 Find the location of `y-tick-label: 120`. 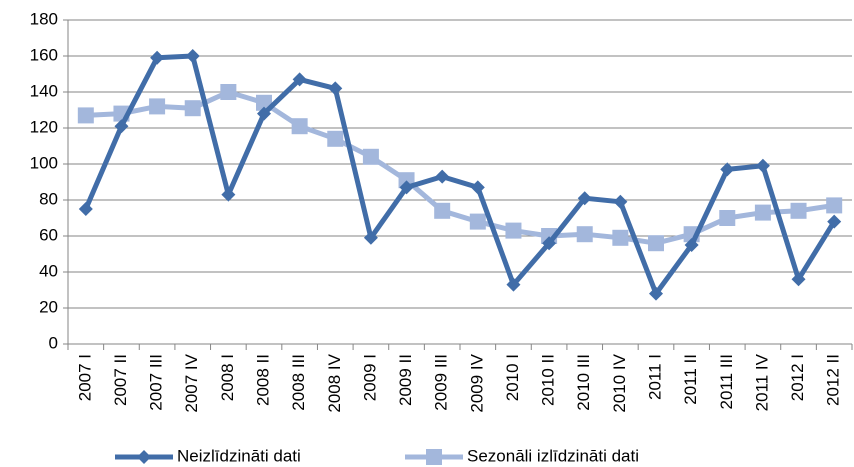

y-tick-label: 120 is located at coordinates (44, 126).